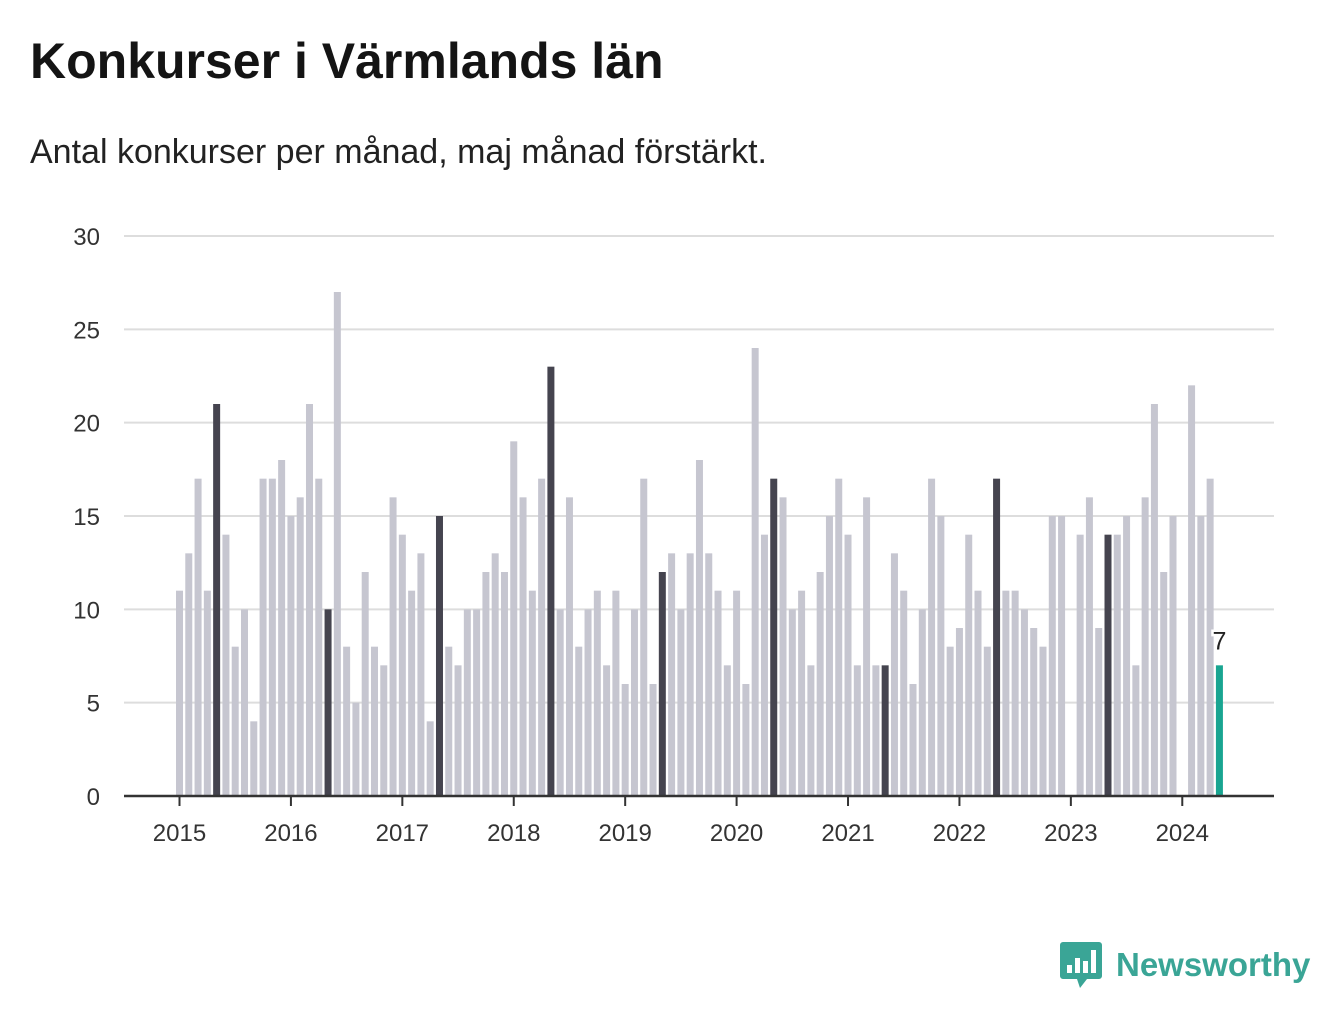 The width and height of the screenshot is (1340, 1020). I want to click on y-tick-label: 20, so click(86, 424).